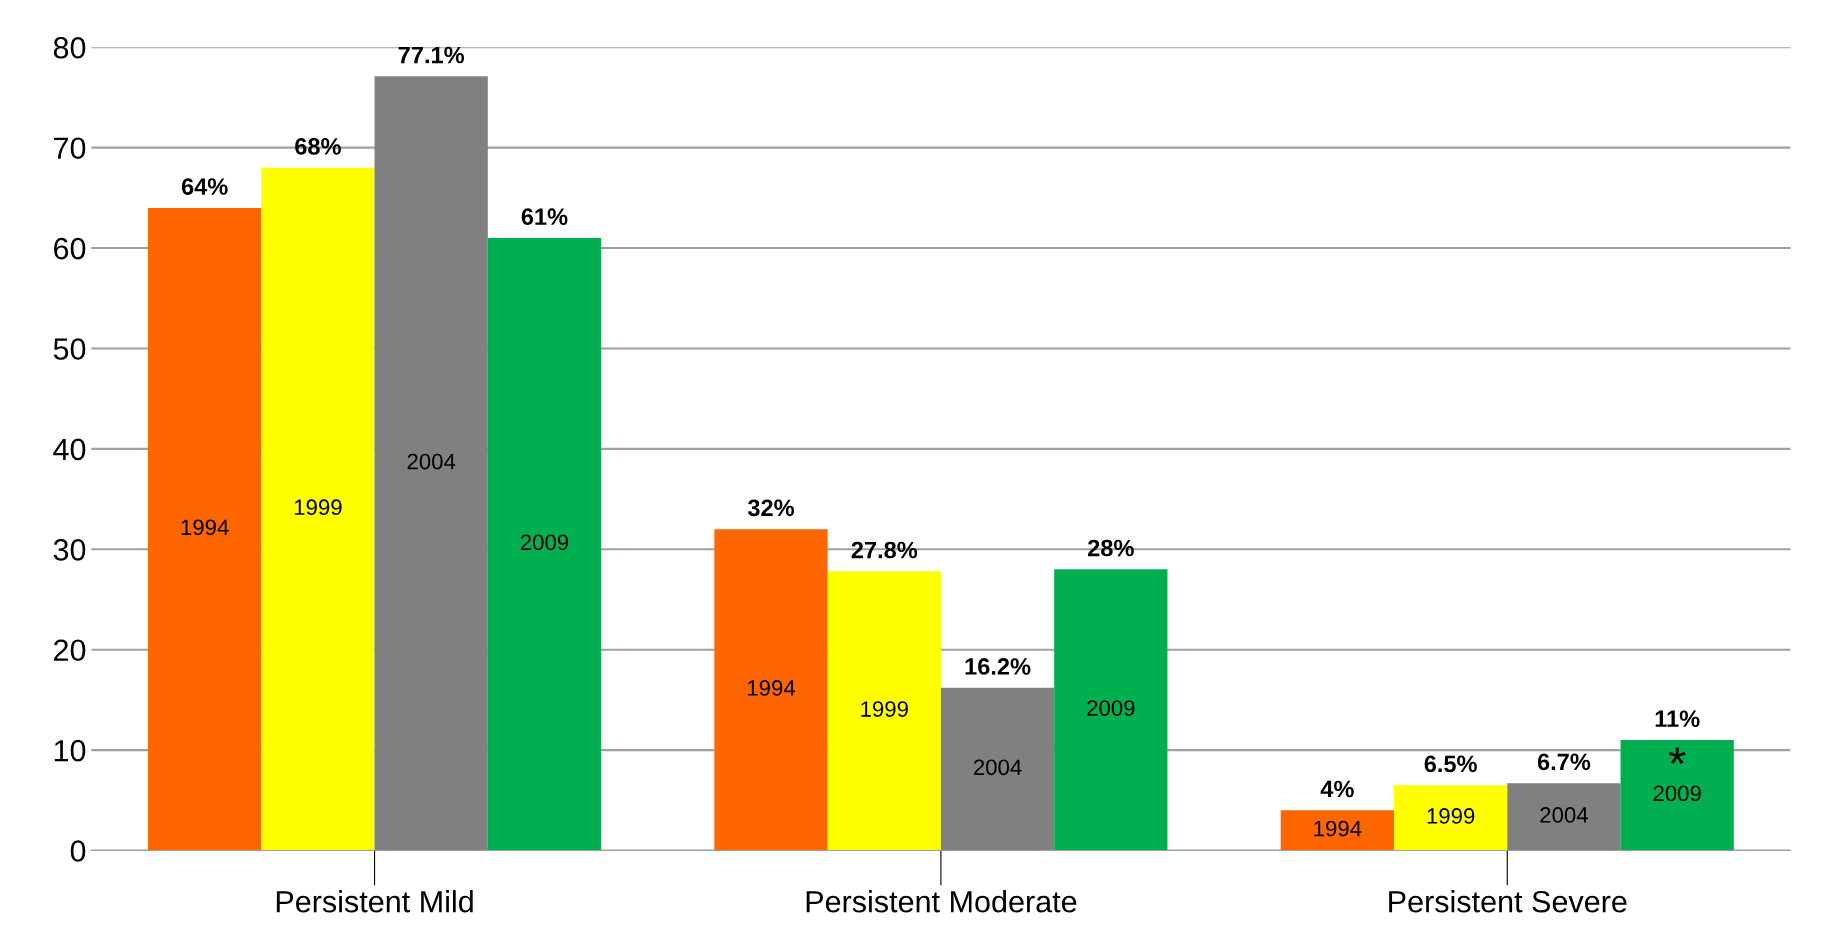 Image resolution: width=1827 pixels, height=945 pixels. Describe the element at coordinates (1450, 764) in the screenshot. I see `data-label: 6.5%` at that location.